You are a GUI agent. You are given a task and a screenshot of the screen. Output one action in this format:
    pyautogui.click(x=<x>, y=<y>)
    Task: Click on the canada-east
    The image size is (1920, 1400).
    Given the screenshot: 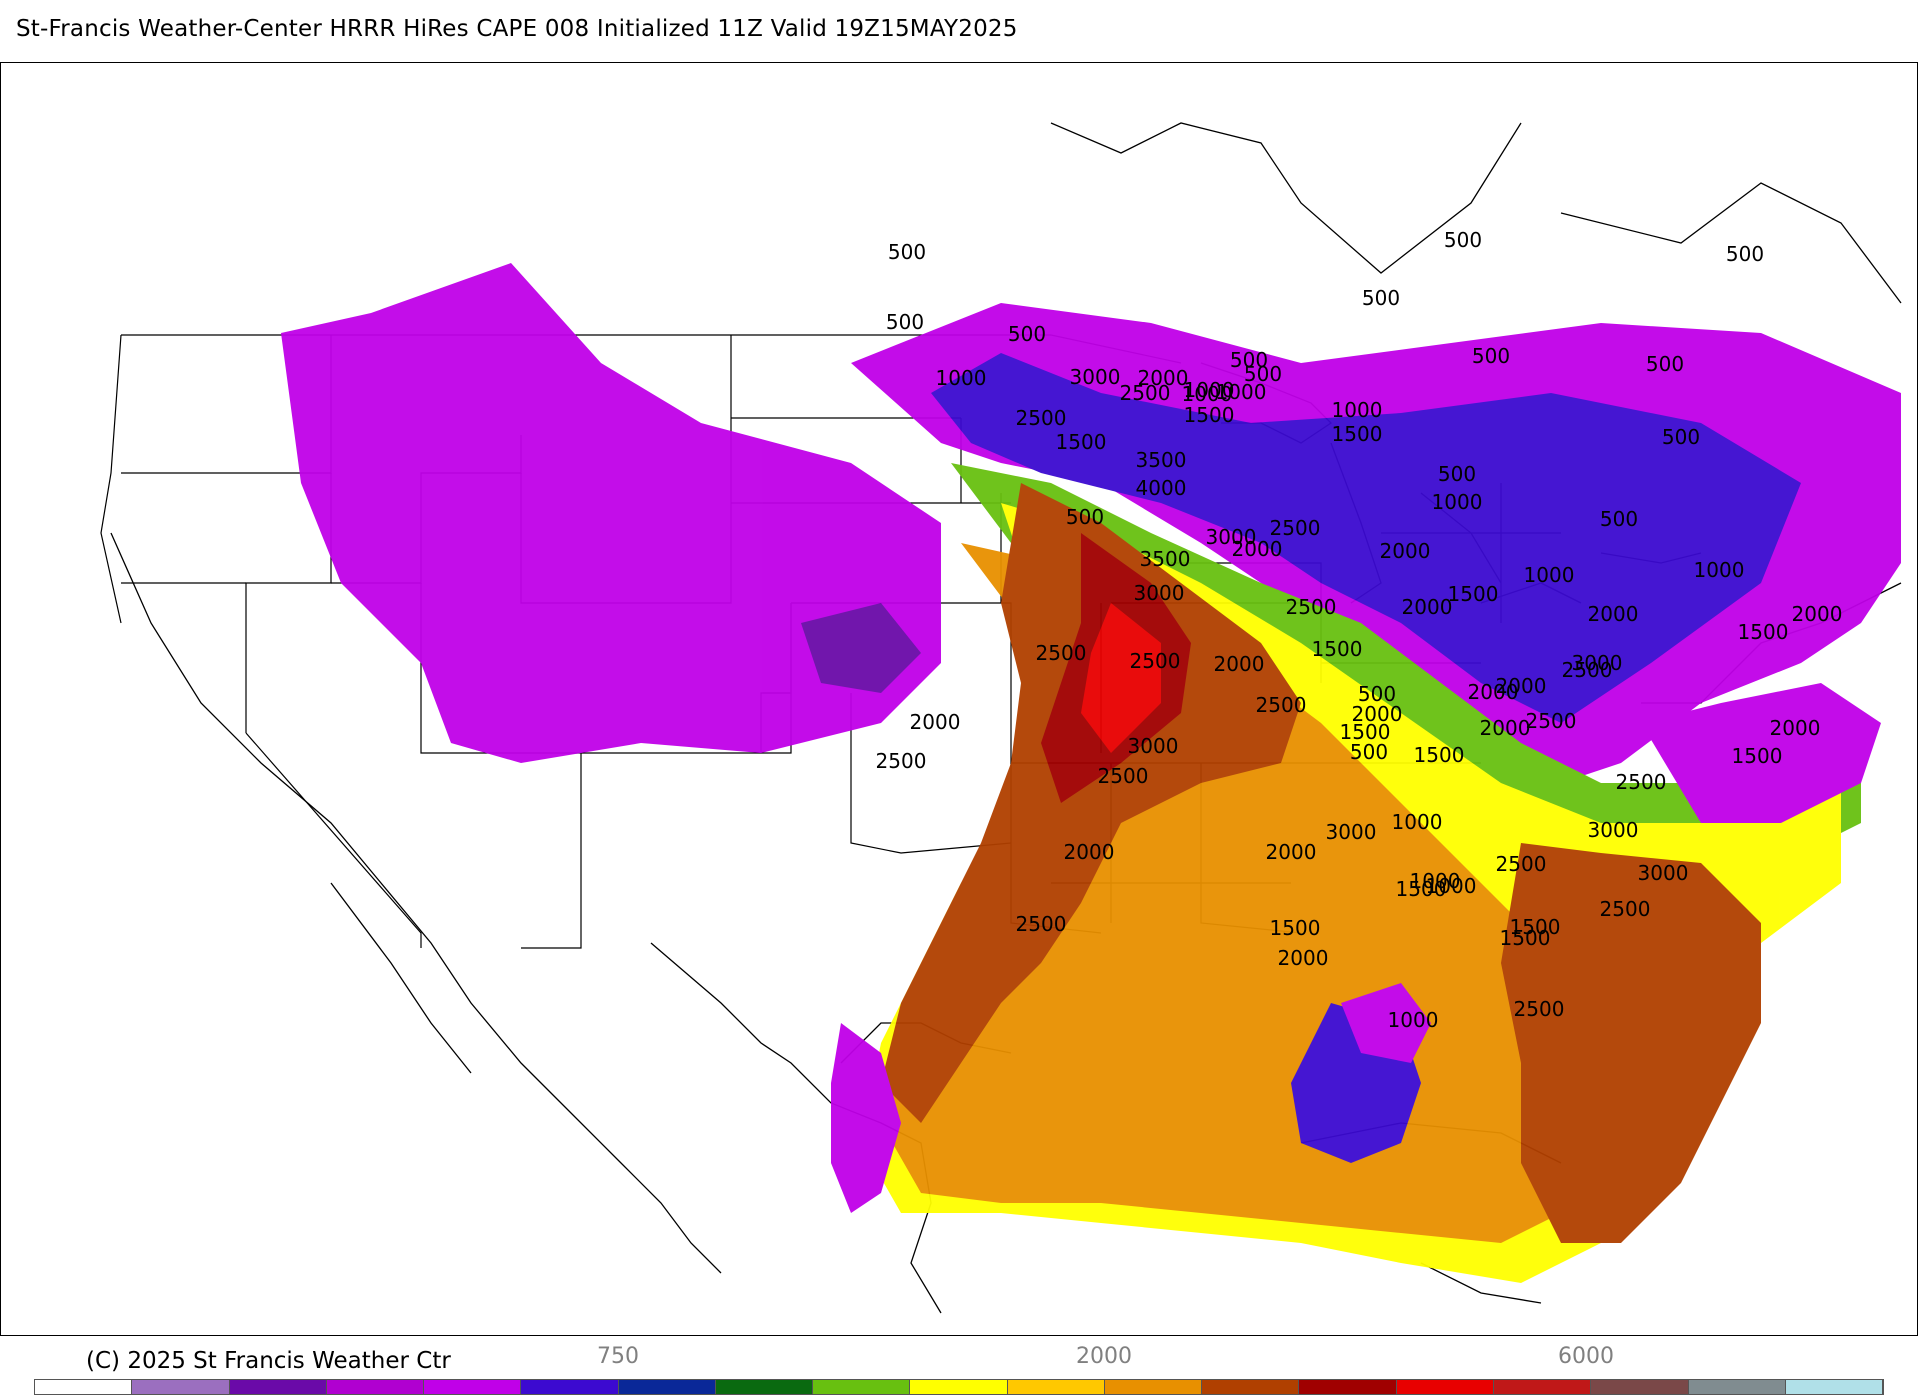 What is the action you would take?
    pyautogui.click(x=1731, y=243)
    